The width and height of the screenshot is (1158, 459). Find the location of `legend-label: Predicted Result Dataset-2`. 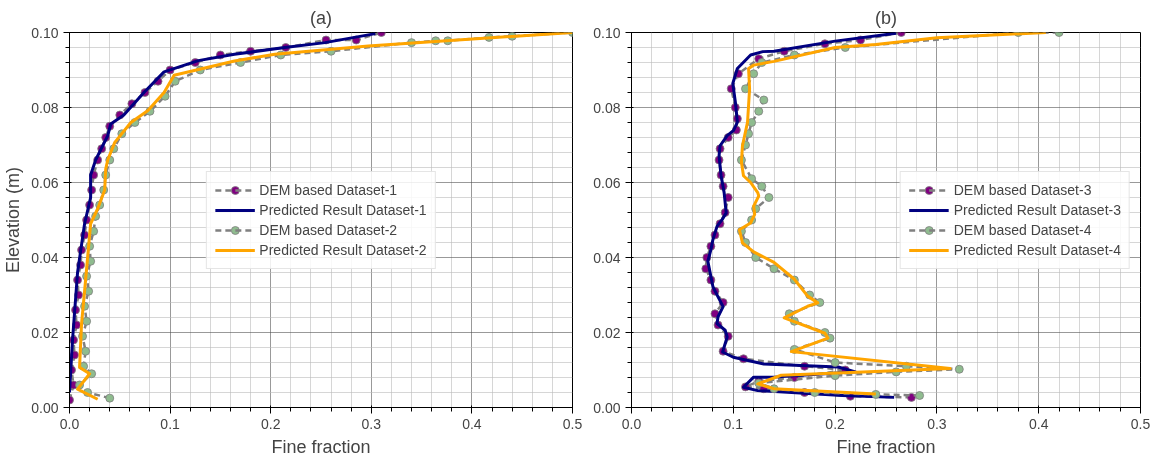

legend-label: Predicted Result Dataset-2 is located at coordinates (343, 249).